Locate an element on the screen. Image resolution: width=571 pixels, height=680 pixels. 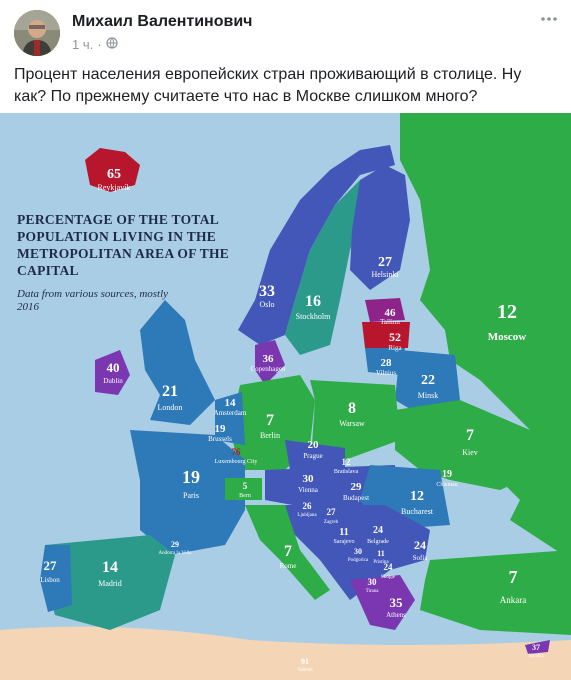
value-brussels: 19 is located at coordinates (221, 429).